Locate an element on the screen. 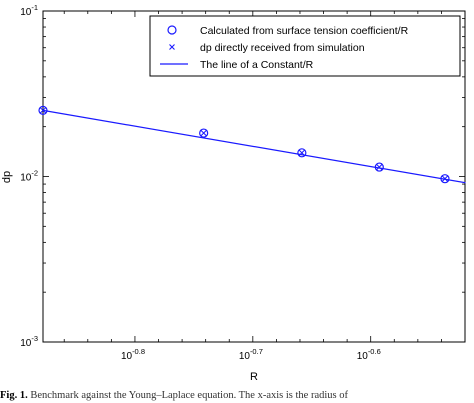 The height and width of the screenshot is (403, 474). legend-circle-marker is located at coordinates (172, 30).